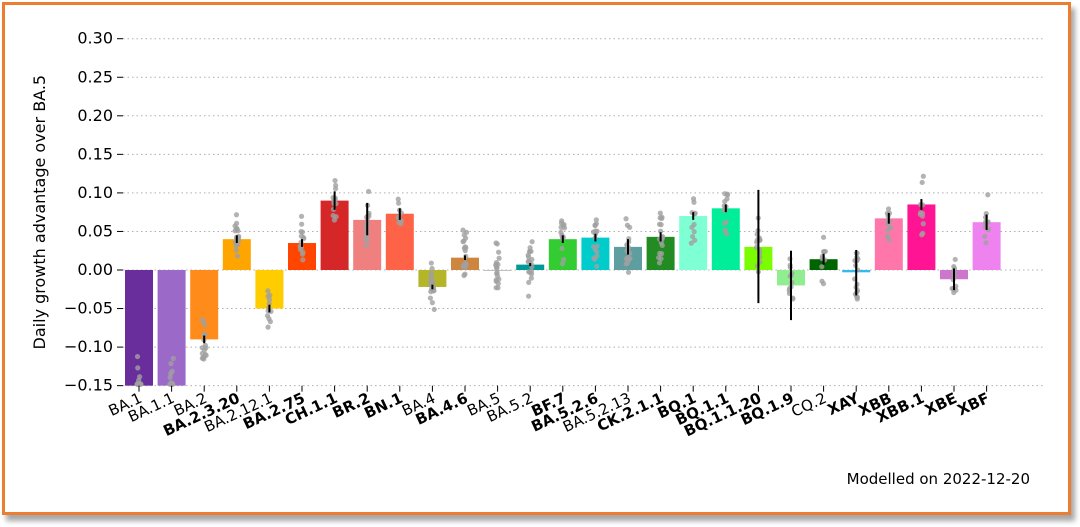 Image resolution: width=1080 pixels, height=527 pixels. I want to click on y-tick-label: 0.30, so click(95, 38).